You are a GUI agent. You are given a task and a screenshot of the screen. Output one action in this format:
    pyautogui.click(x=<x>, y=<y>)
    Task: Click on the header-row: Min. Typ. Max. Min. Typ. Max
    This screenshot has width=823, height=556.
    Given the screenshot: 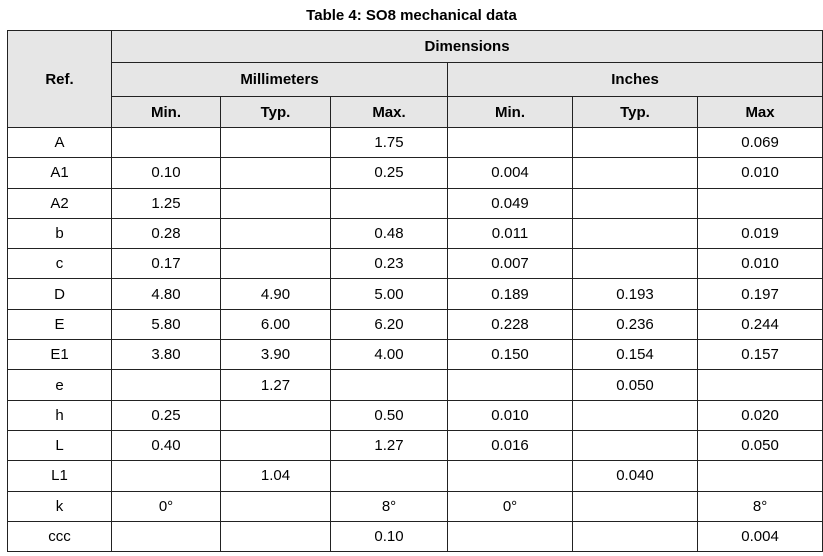 What is the action you would take?
    pyautogui.click(x=415, y=112)
    